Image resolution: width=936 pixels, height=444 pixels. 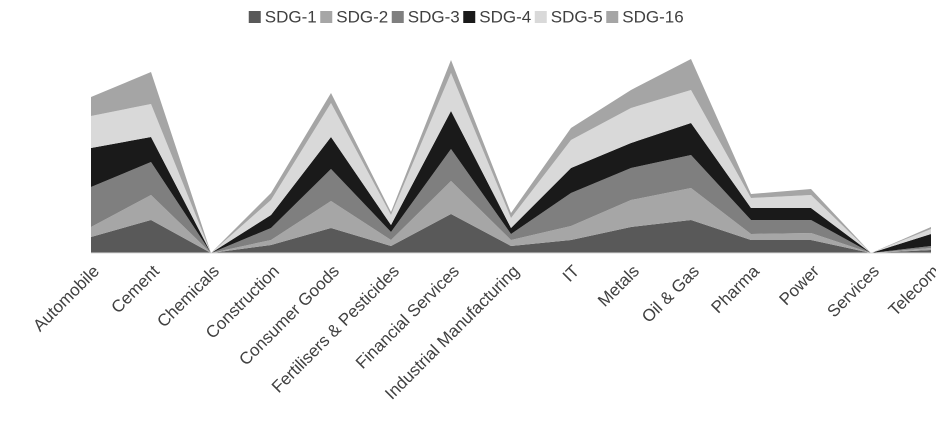 What do you see at coordinates (652, 16) in the screenshot?
I see `legend-label: SDG-16` at bounding box center [652, 16].